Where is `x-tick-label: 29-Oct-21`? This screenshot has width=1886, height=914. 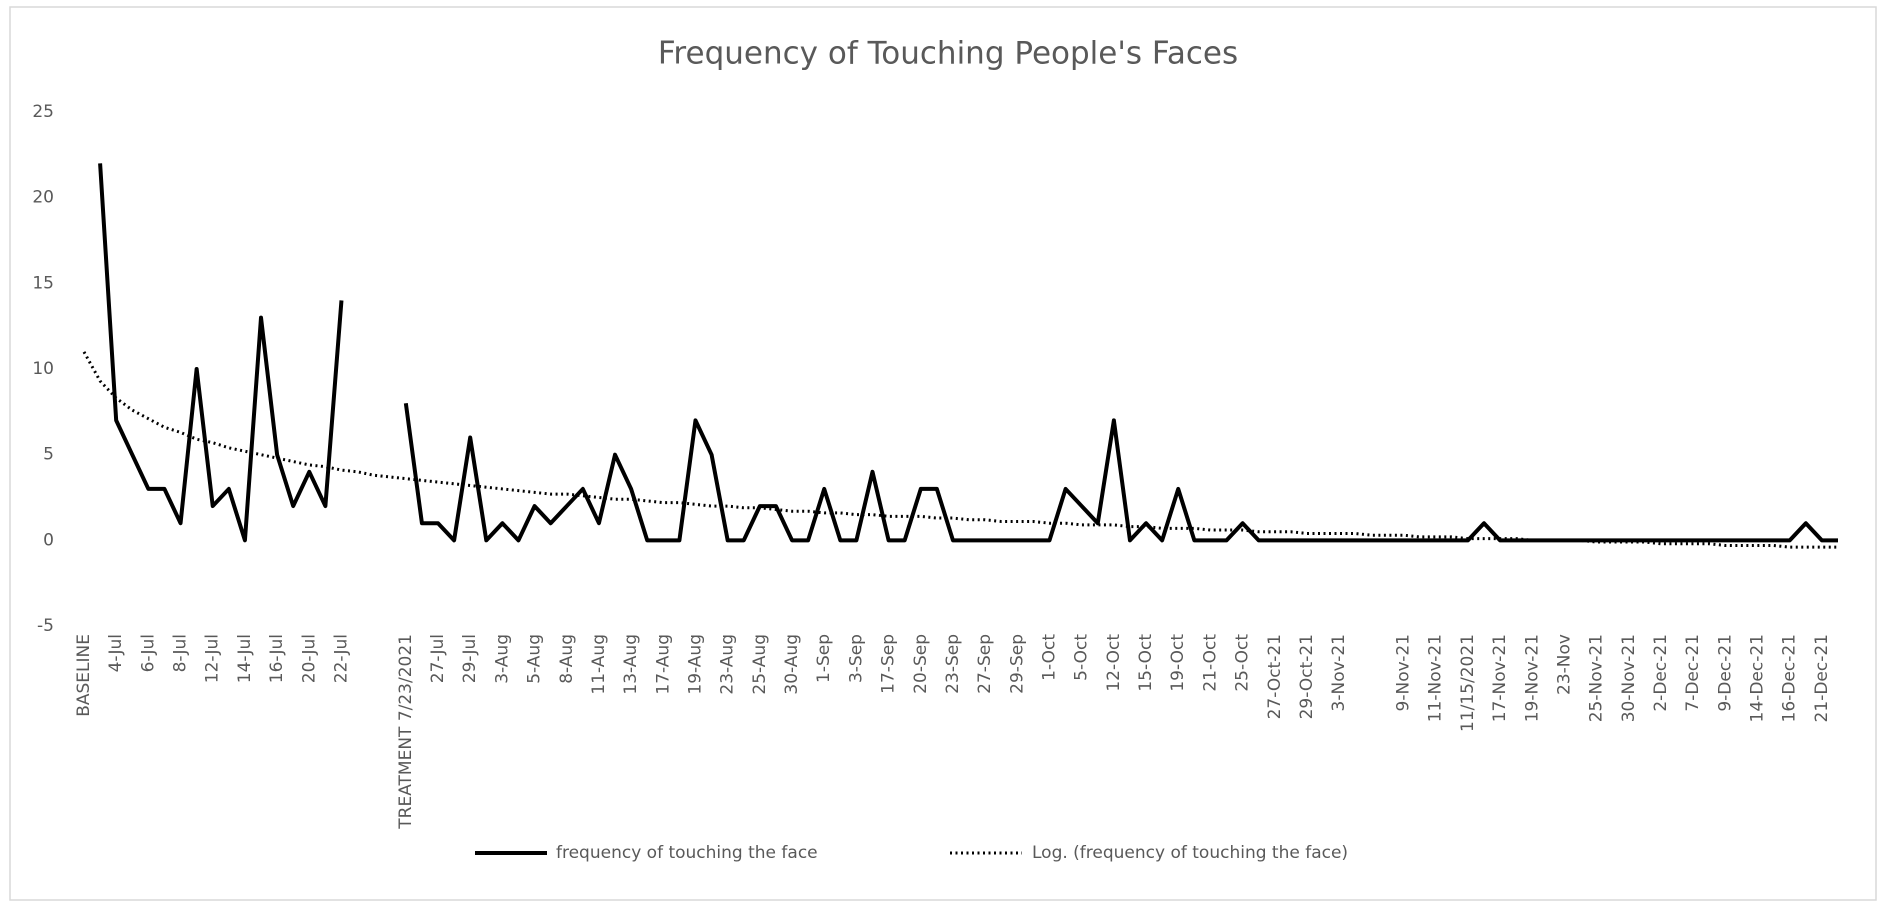
x-tick-label: 29-Oct-21 is located at coordinates (1307, 676).